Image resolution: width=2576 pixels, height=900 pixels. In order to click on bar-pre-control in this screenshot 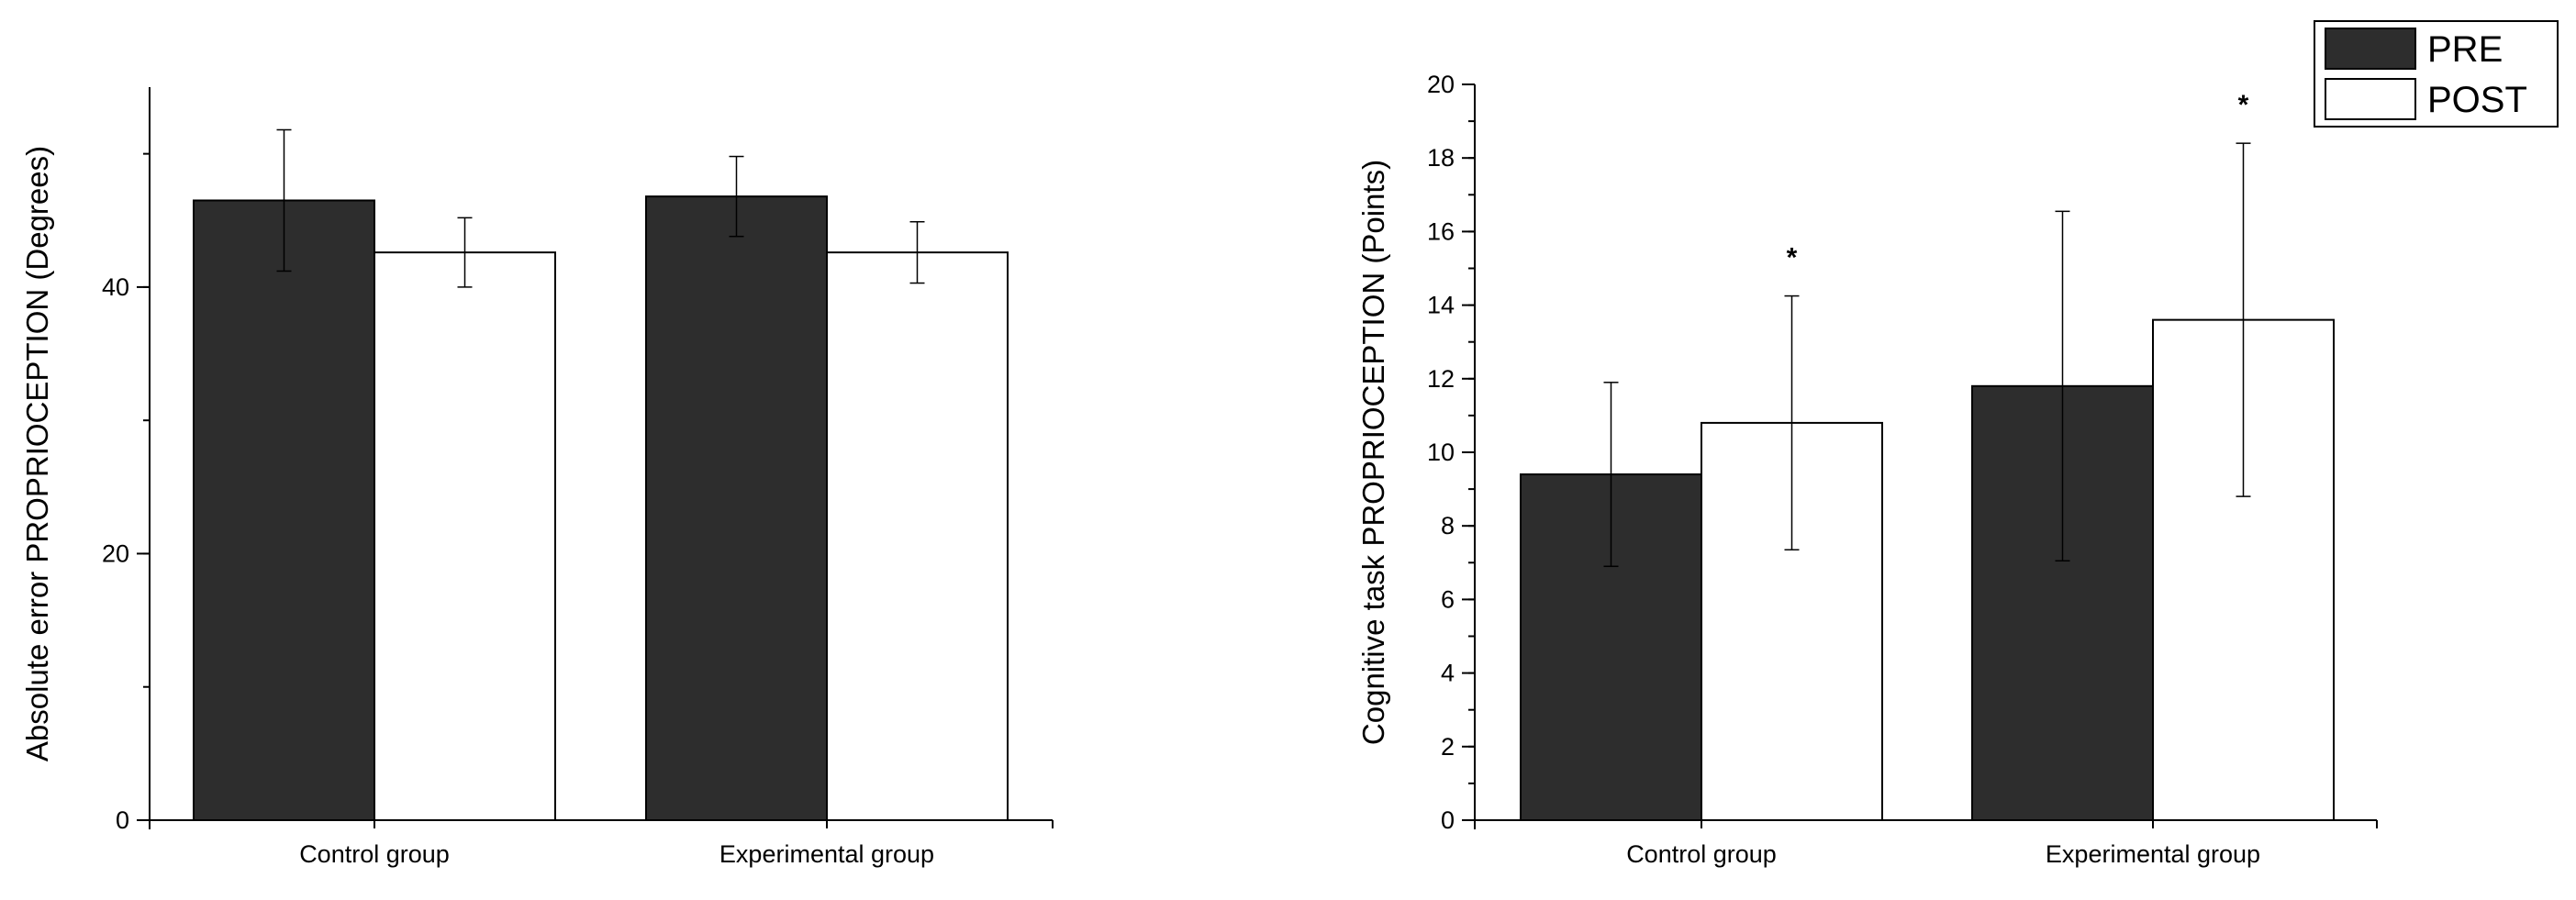, I will do `click(284, 510)`.